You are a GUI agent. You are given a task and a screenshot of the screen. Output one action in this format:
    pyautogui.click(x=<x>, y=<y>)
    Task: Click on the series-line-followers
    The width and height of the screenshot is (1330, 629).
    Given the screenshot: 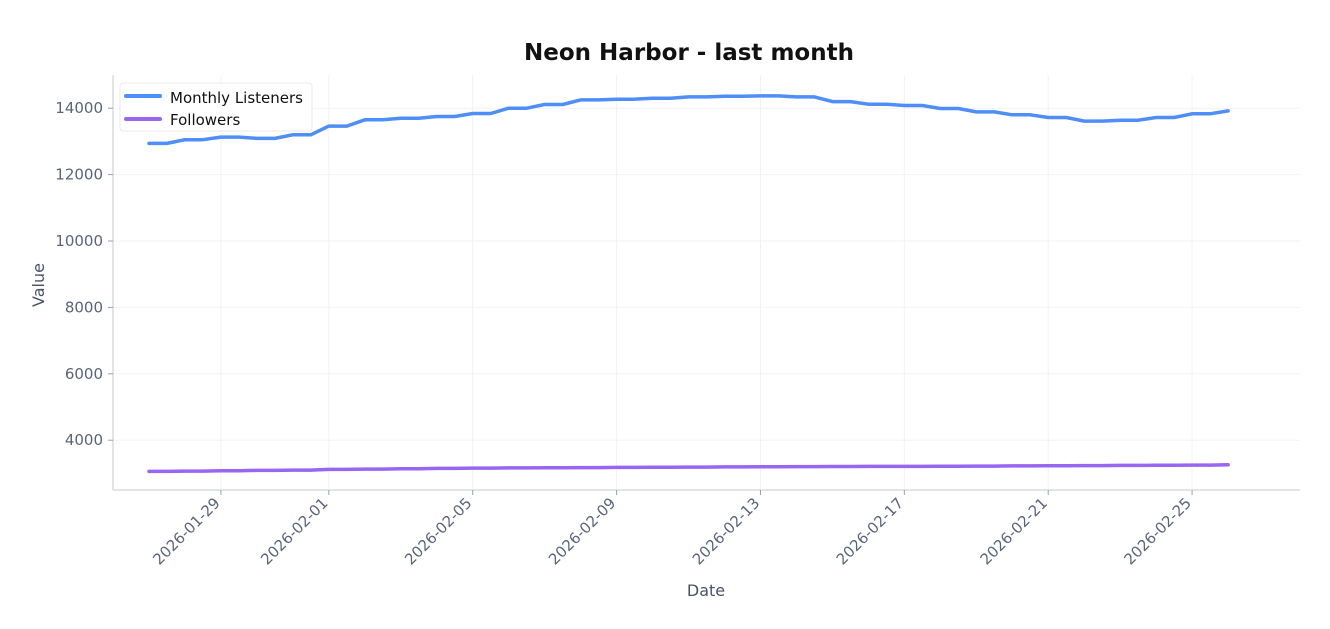 What is the action you would take?
    pyautogui.click(x=688, y=468)
    